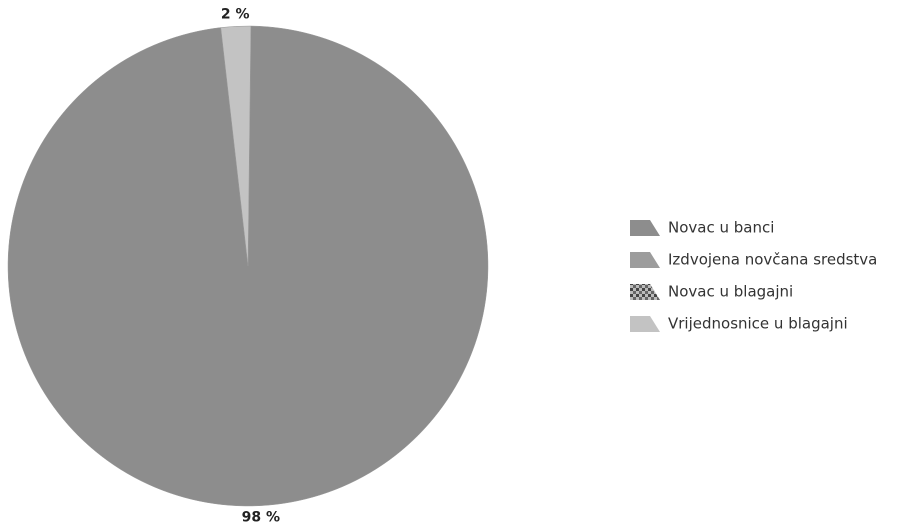 The width and height of the screenshot is (923, 524). I want to click on legend-label: Novac u blagajni, so click(730, 292).